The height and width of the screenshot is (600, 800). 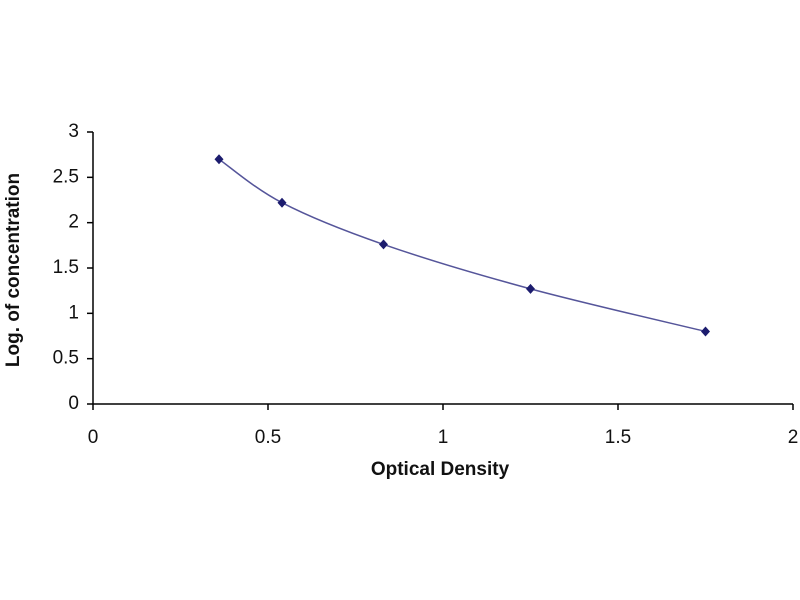 What do you see at coordinates (13, 270) in the screenshot?
I see `y-axis-title: Log. of concentration` at bounding box center [13, 270].